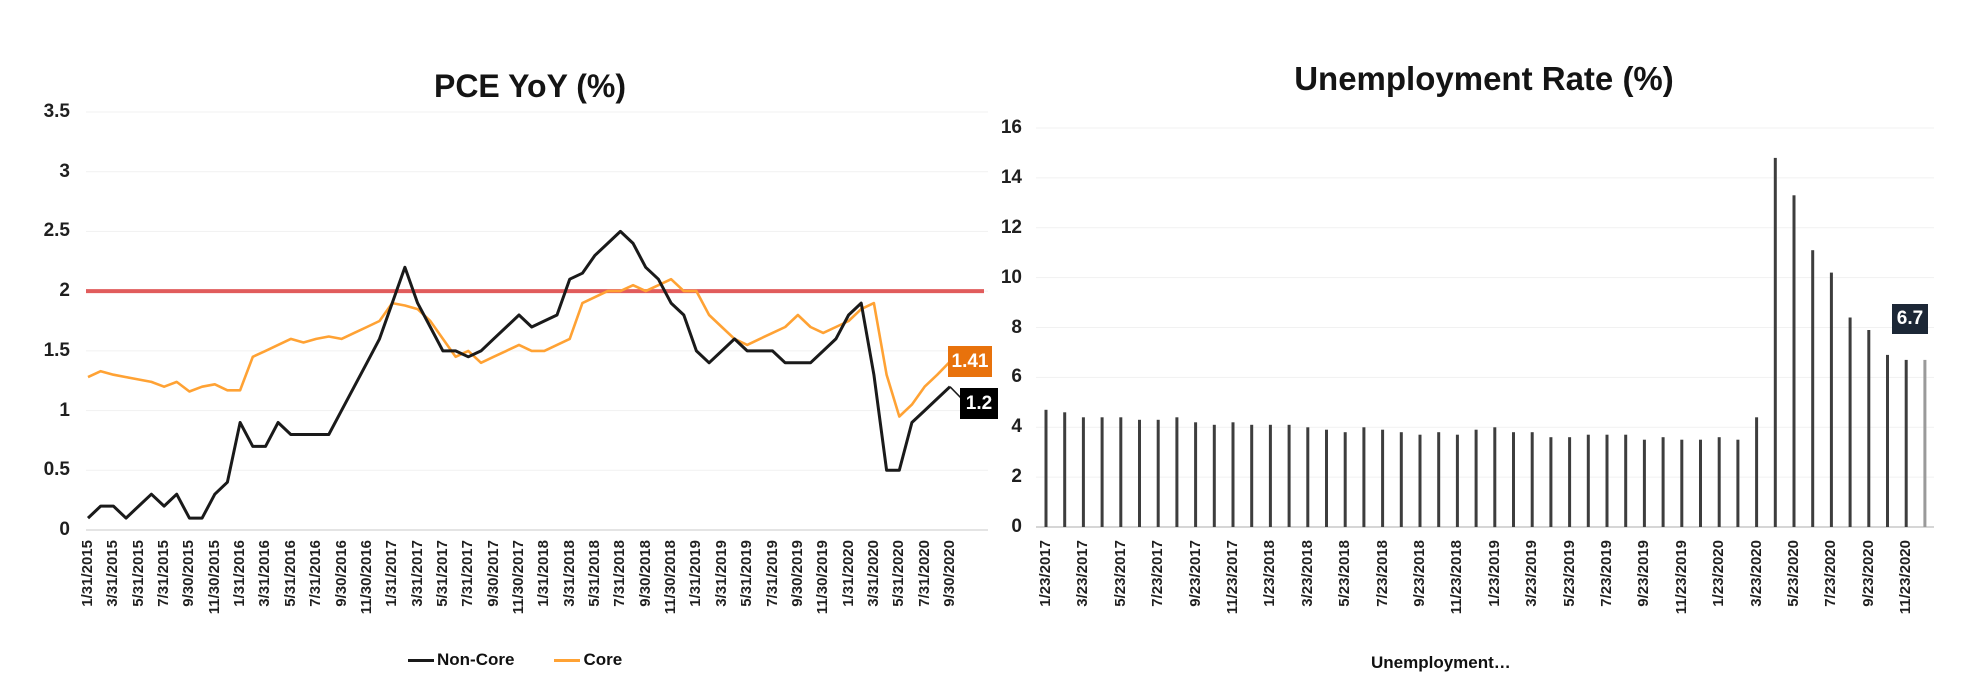  Describe the element at coordinates (341, 573) in the screenshot. I see `pce-x-tick-label: 9/30/2016` at that location.